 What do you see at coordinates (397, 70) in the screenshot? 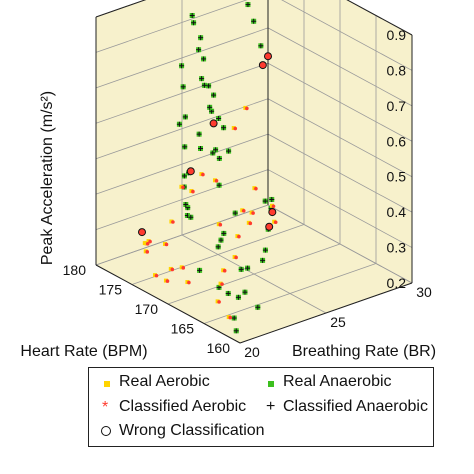
I see `z-tick-label: 0.8` at bounding box center [397, 70].